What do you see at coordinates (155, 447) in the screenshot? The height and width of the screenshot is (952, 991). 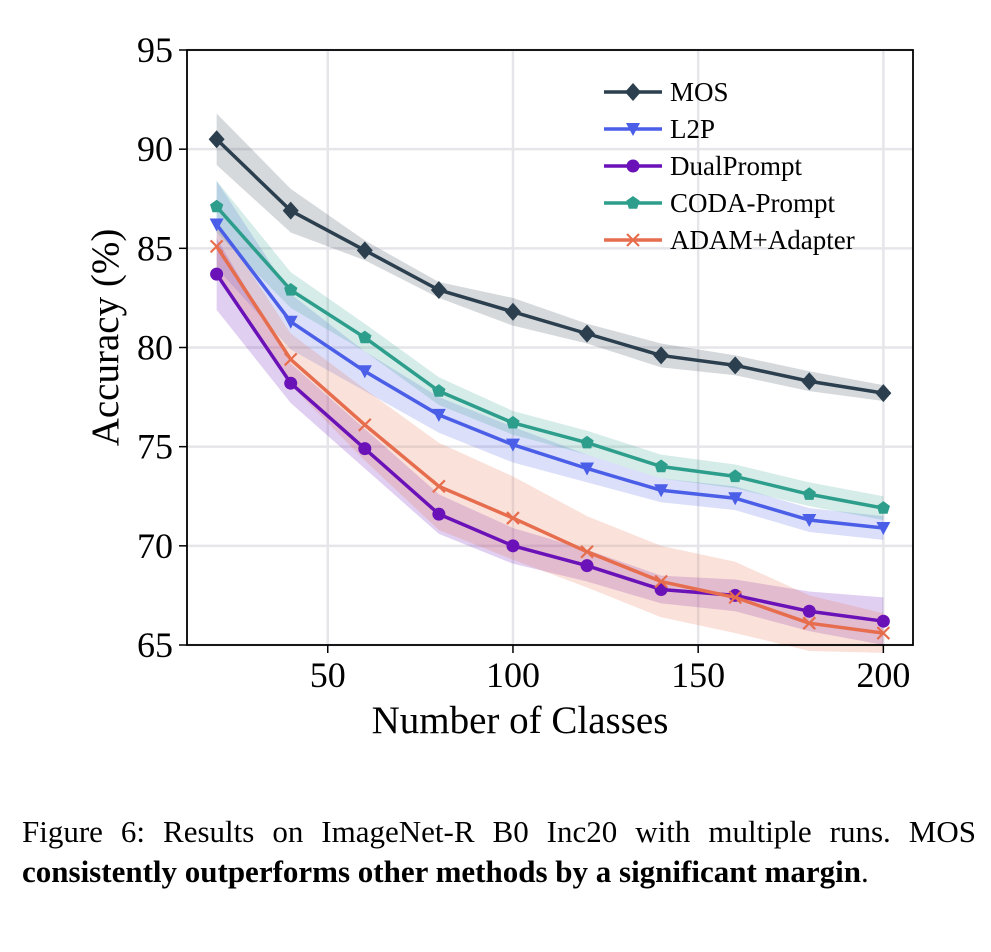 I see `y-tick-label: 75` at bounding box center [155, 447].